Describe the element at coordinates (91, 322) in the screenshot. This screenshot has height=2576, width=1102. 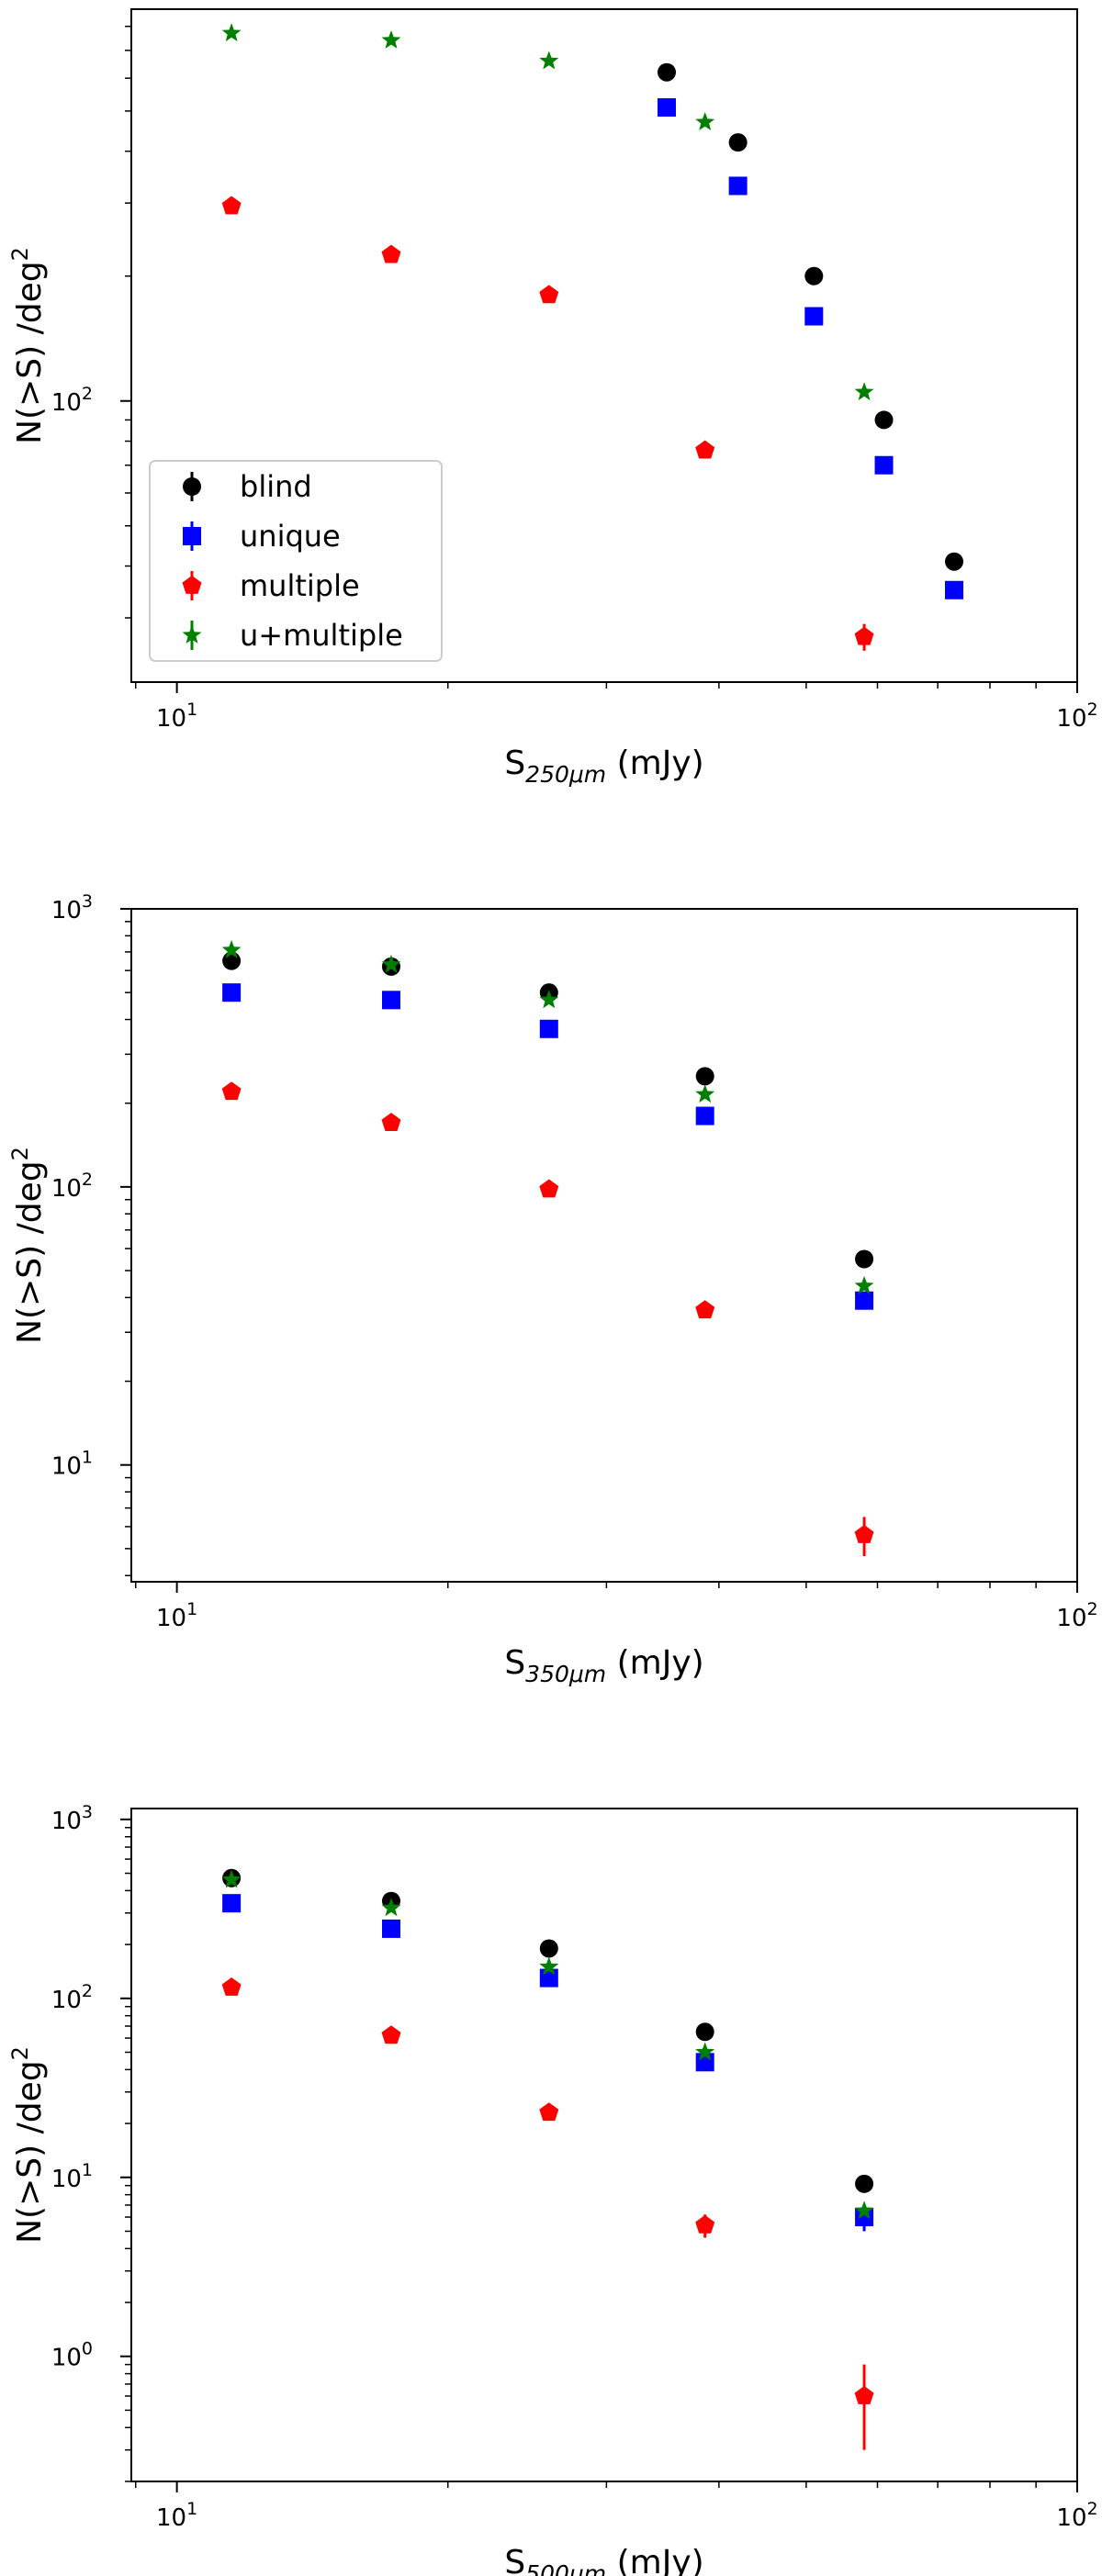
I see `y-axis: 102` at that location.